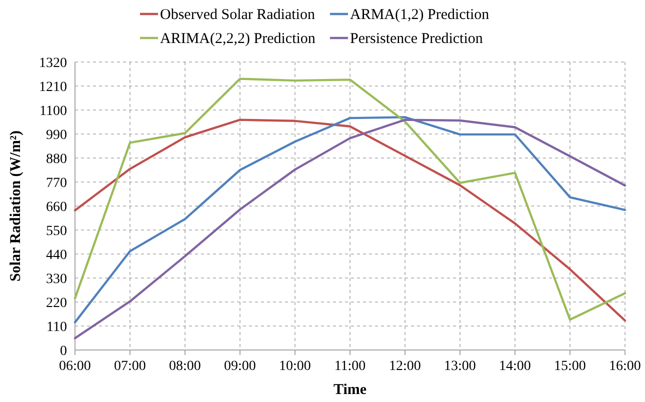 This screenshot has height=402, width=645. I want to click on x-tick-label: 16:00, so click(625, 366).